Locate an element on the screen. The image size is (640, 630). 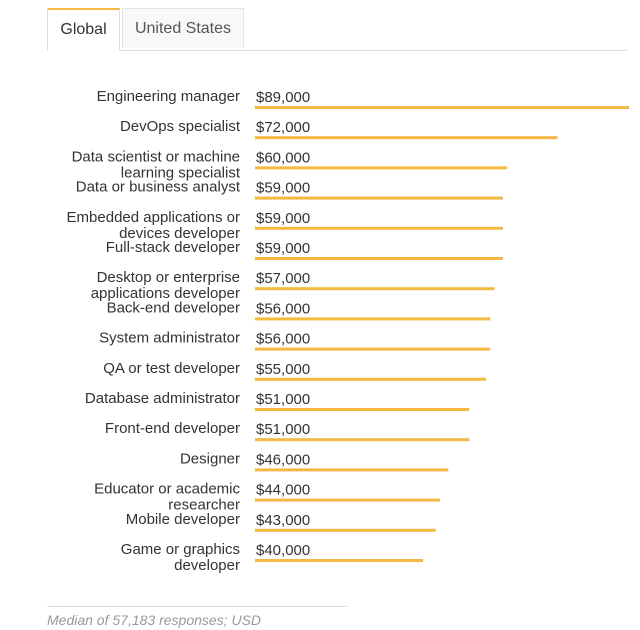
category-label: Back-end developer is located at coordinates (173, 307).